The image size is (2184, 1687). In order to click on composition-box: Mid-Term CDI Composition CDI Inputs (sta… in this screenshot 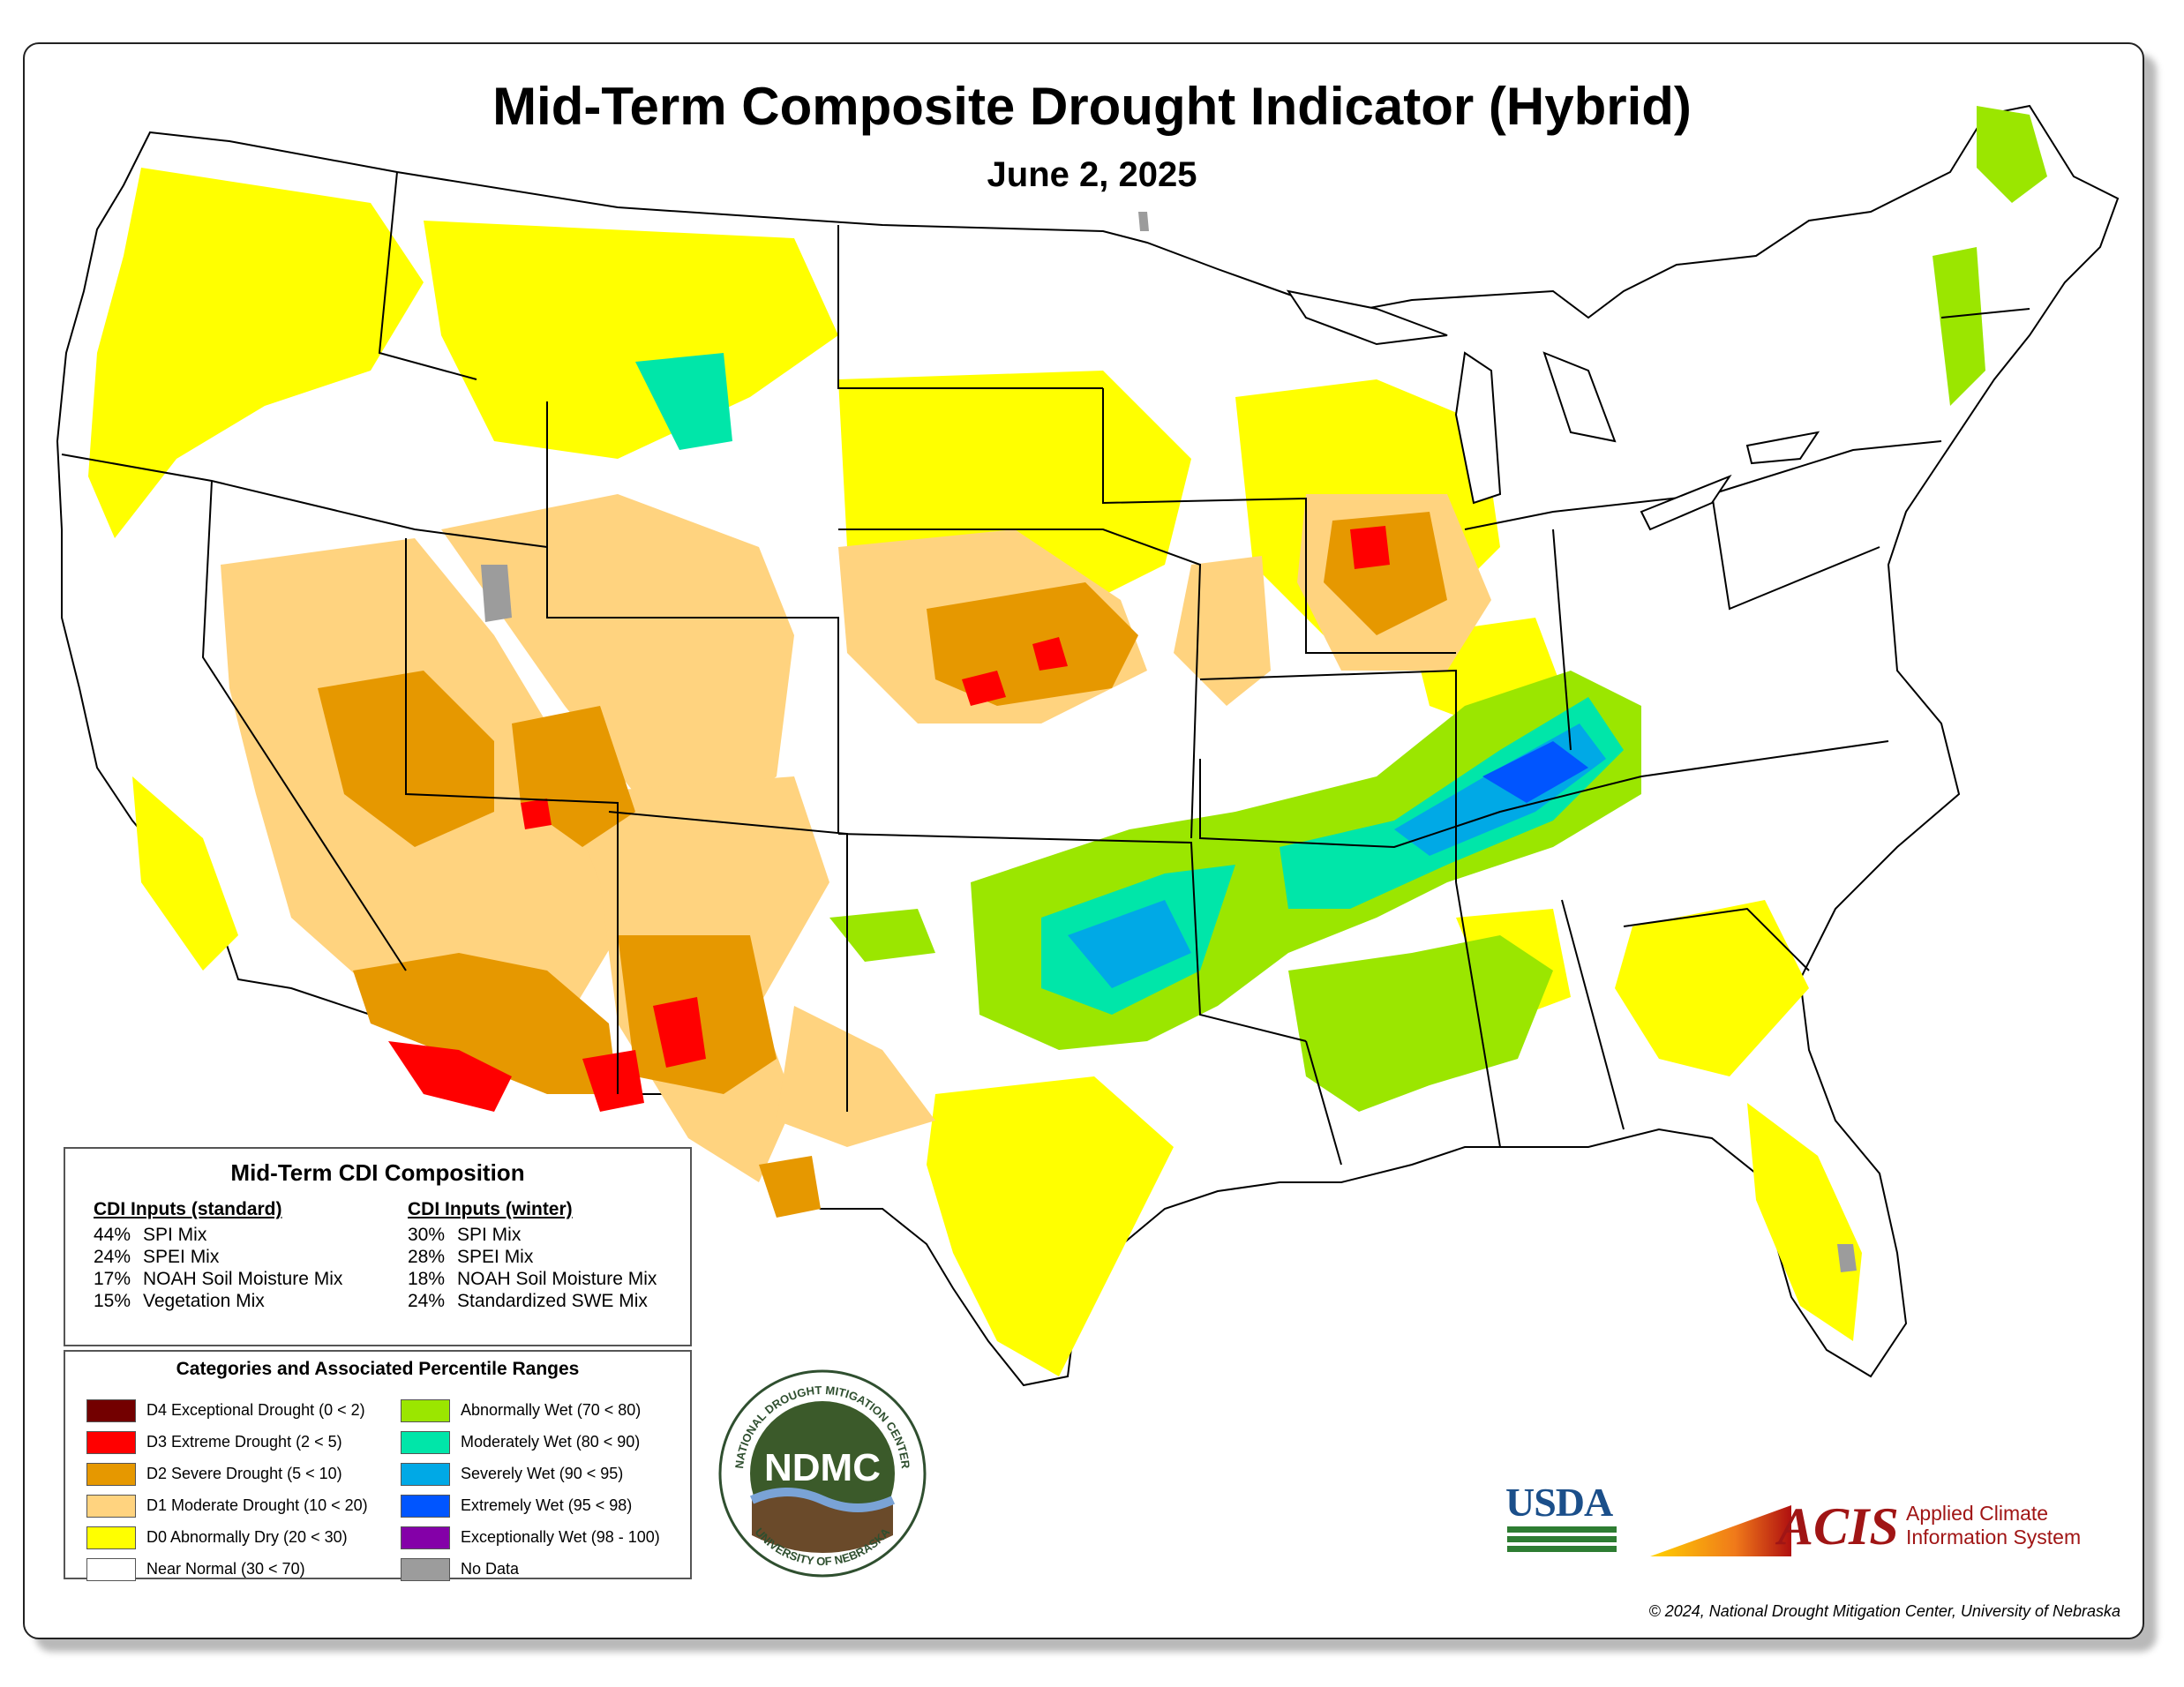, I will do `click(378, 1246)`.